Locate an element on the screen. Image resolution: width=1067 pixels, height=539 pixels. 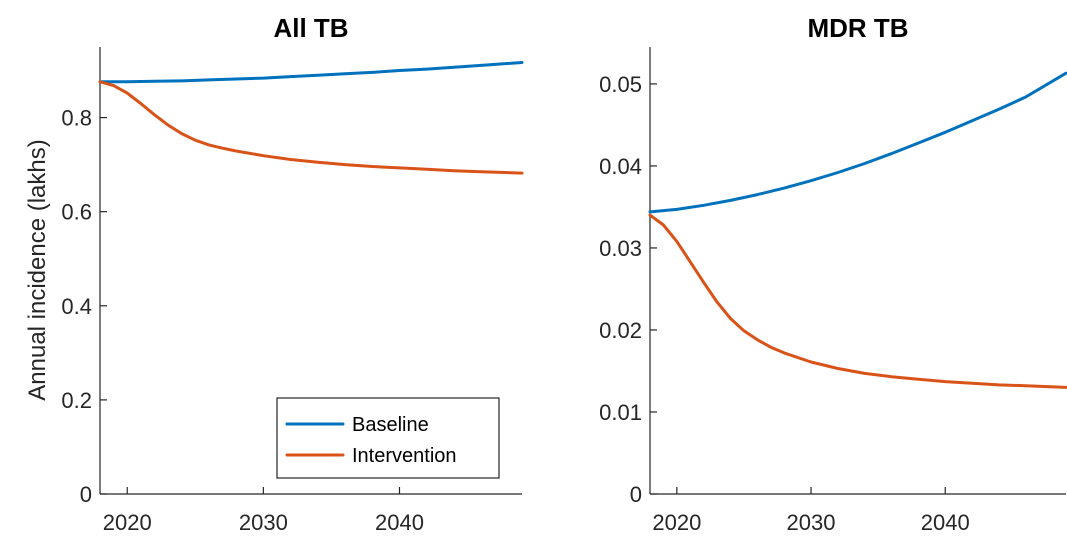
y-tick-label: 0.03 is located at coordinates (620, 248).